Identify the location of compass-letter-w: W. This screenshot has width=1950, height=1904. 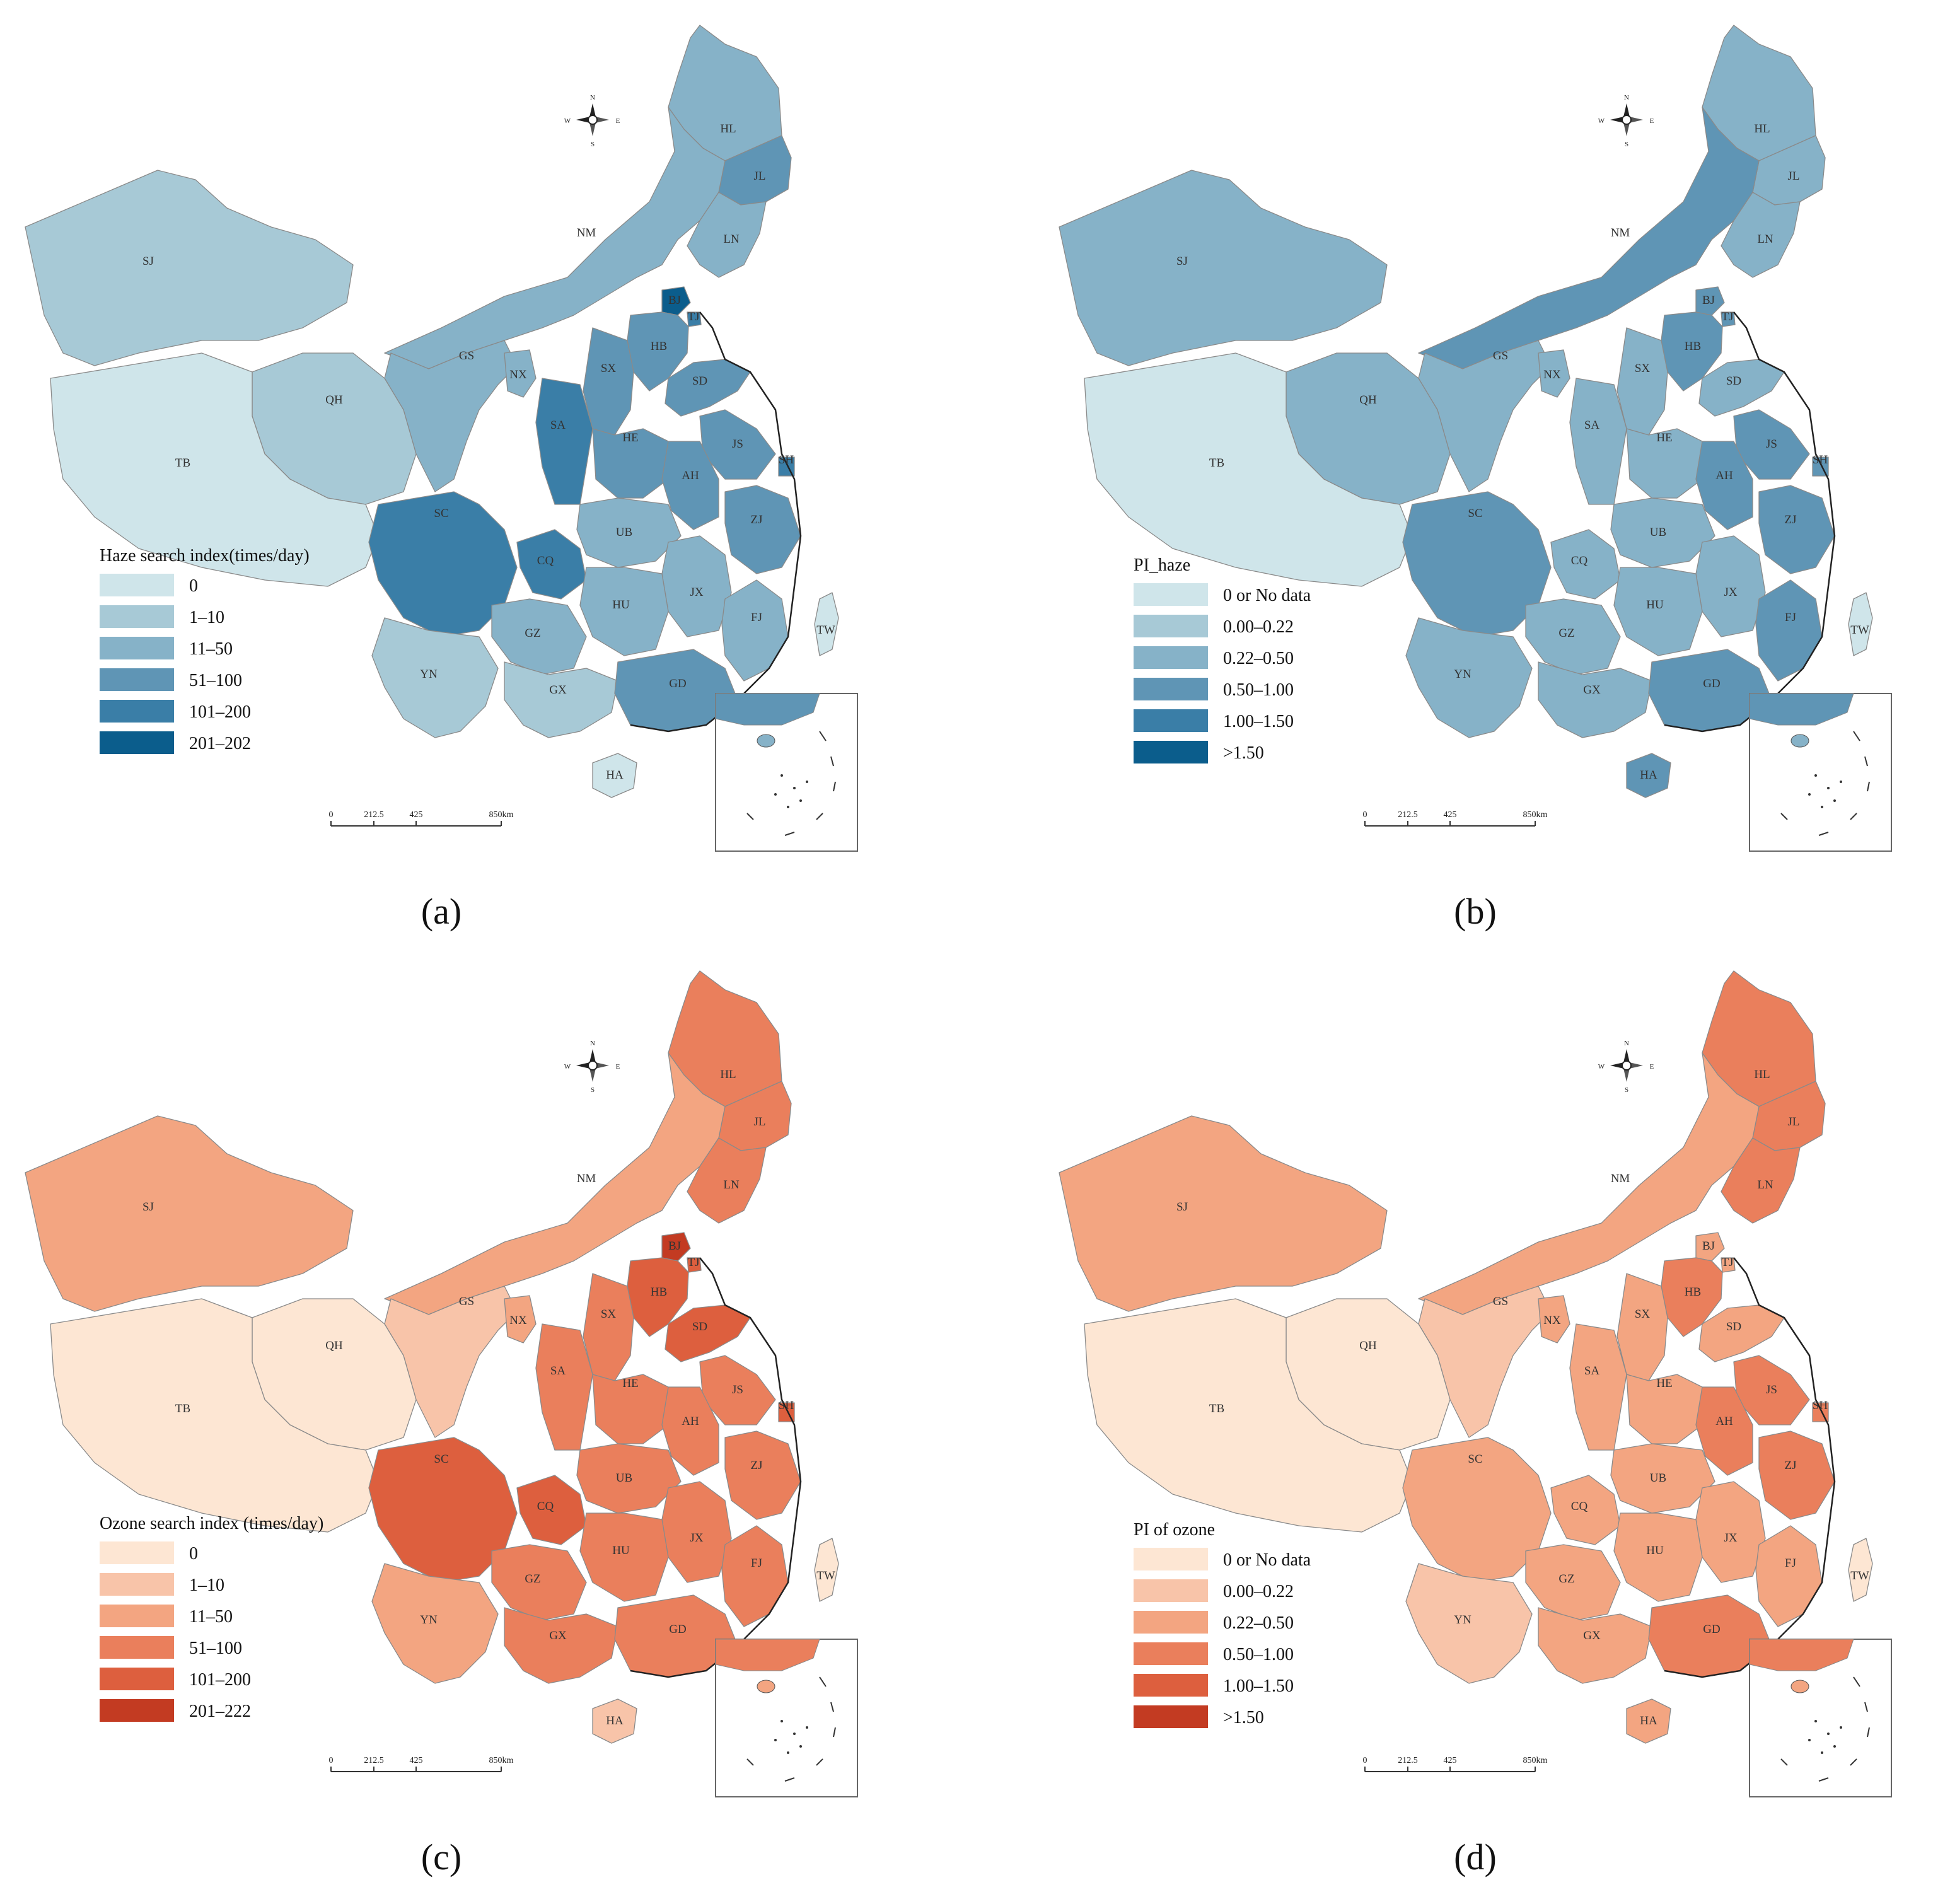
(567, 121).